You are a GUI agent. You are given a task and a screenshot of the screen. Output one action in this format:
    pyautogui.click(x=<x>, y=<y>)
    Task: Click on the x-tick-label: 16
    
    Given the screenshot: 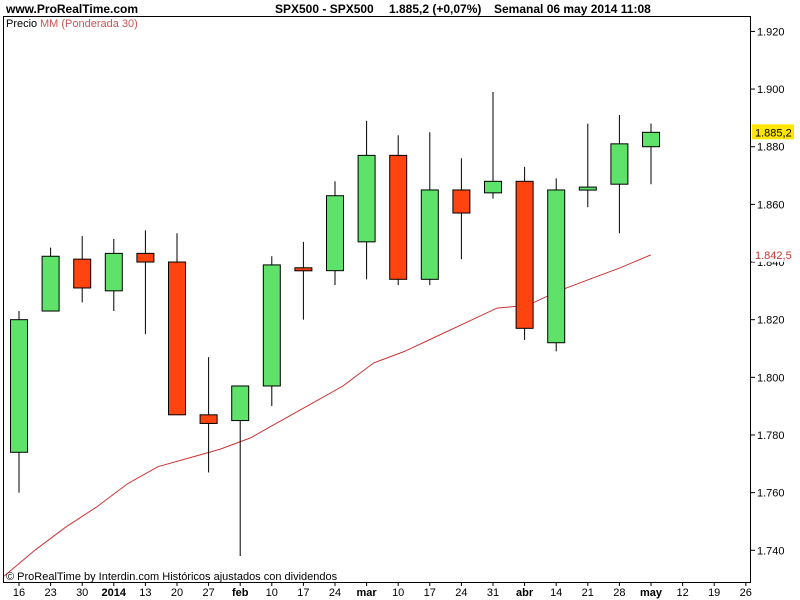 What is the action you would take?
    pyautogui.click(x=19, y=593)
    